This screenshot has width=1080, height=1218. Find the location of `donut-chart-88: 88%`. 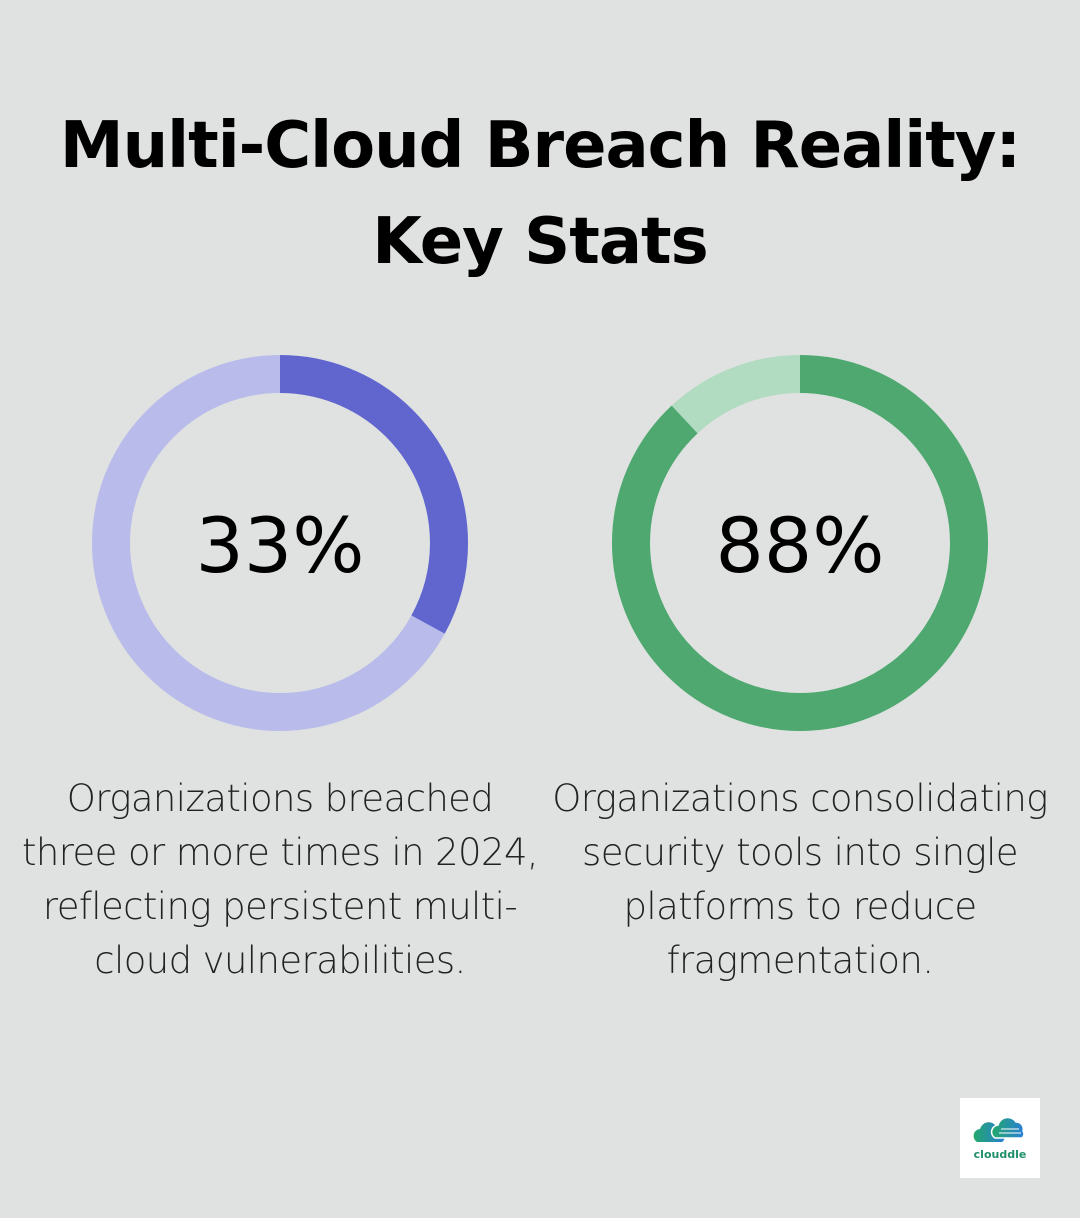

donut-chart-88: 88% is located at coordinates (800, 545).